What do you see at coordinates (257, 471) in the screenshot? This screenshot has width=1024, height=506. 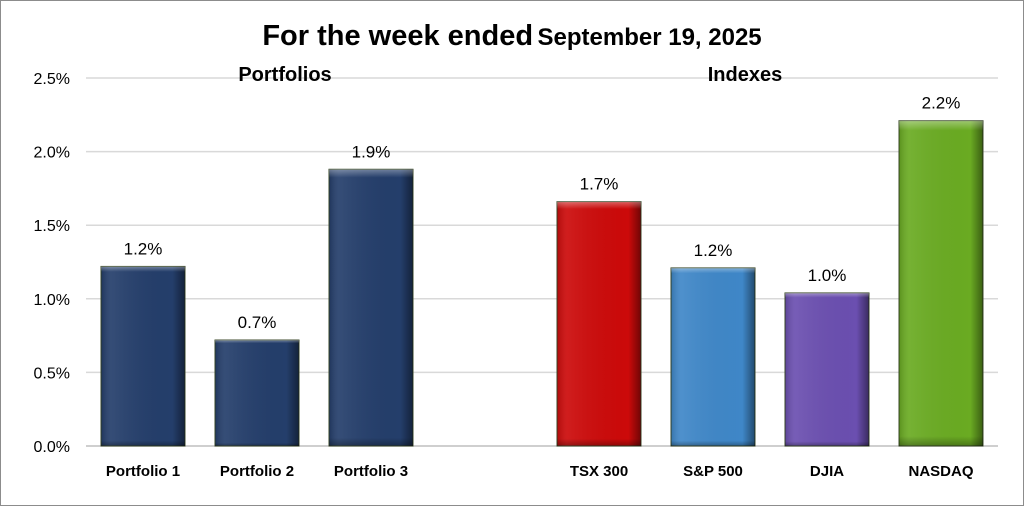 I see `category-label: Portfolio 2` at bounding box center [257, 471].